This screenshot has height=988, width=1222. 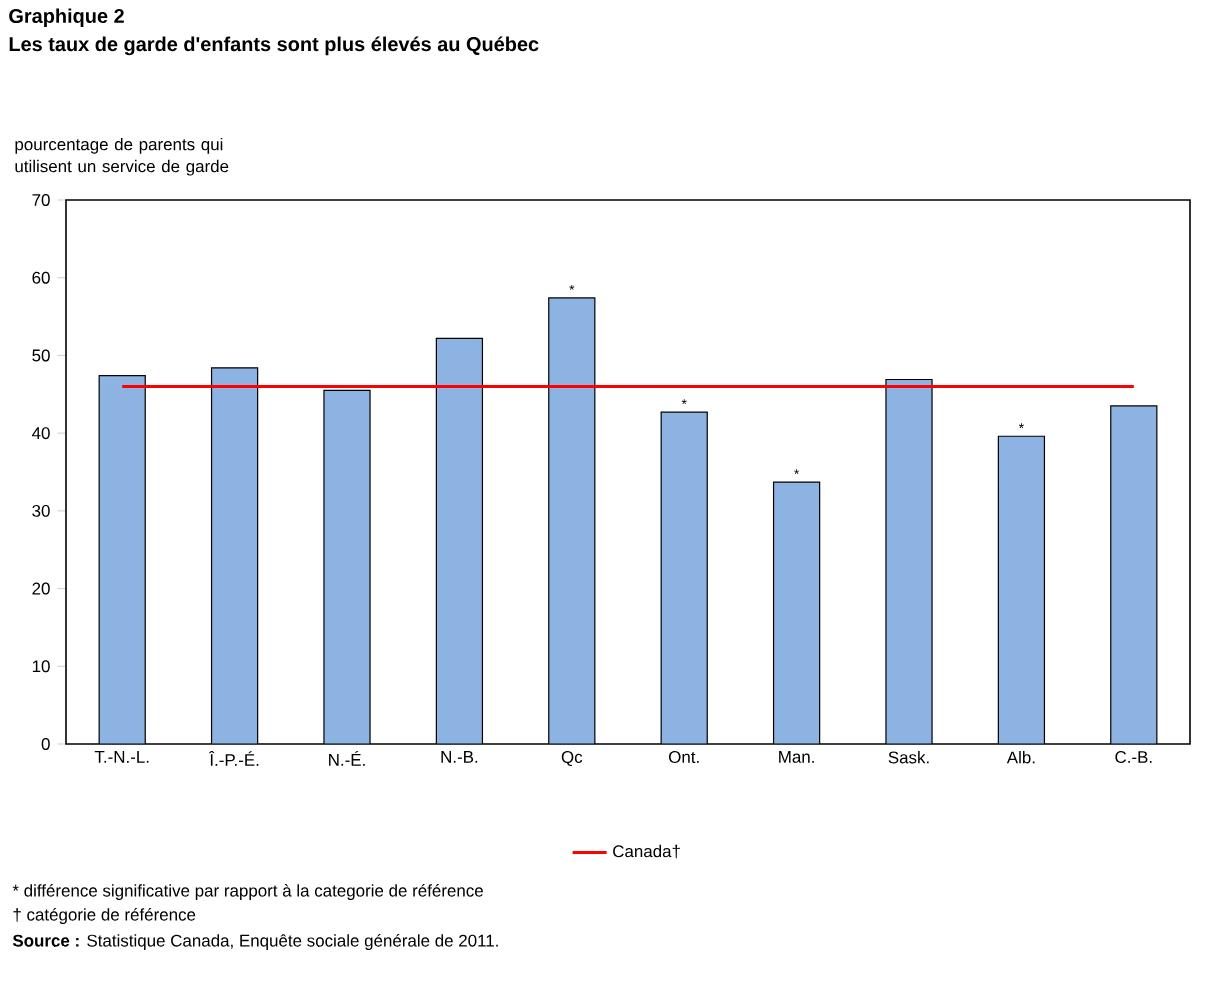 I want to click on y-tick-label: 40, so click(x=40, y=433).